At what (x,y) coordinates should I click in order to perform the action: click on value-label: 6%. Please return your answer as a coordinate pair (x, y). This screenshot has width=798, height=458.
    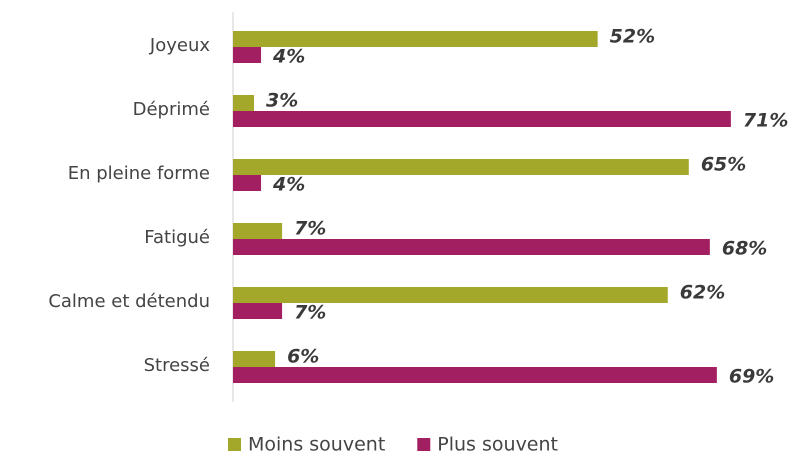
    Looking at the image, I should click on (303, 357).